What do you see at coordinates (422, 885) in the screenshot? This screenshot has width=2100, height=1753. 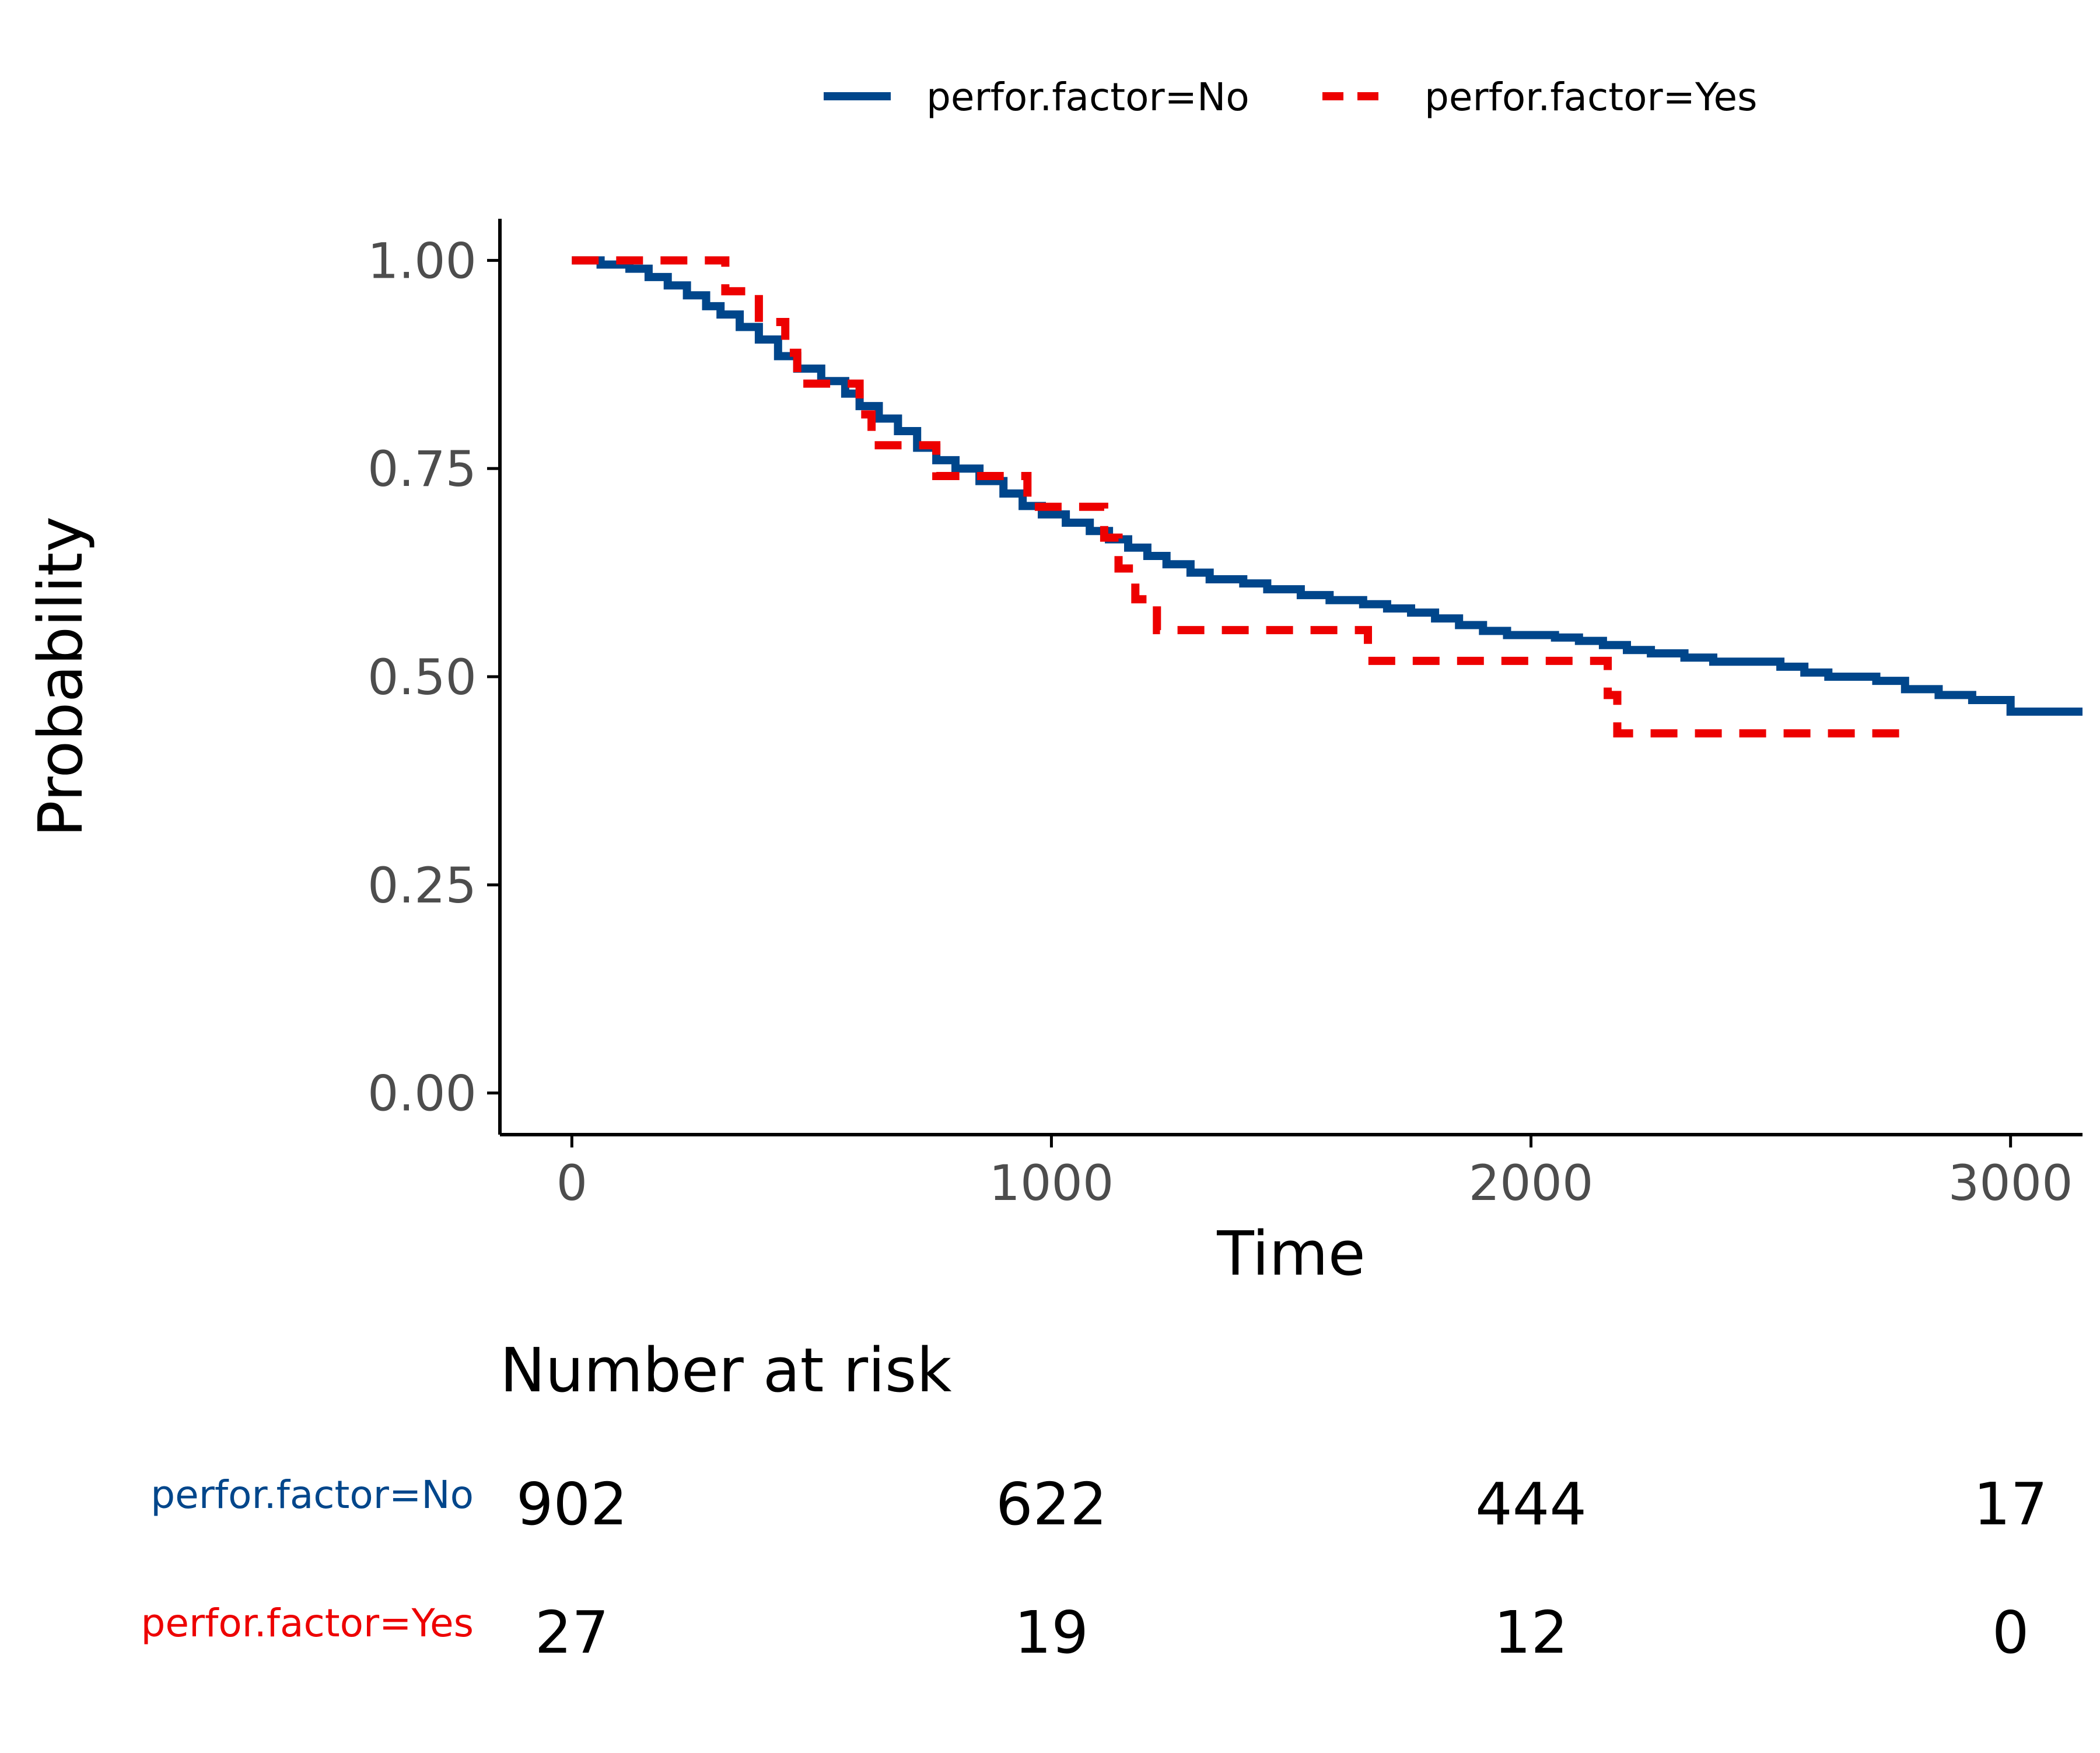 I see `y-tick-label: 0.25` at bounding box center [422, 885].